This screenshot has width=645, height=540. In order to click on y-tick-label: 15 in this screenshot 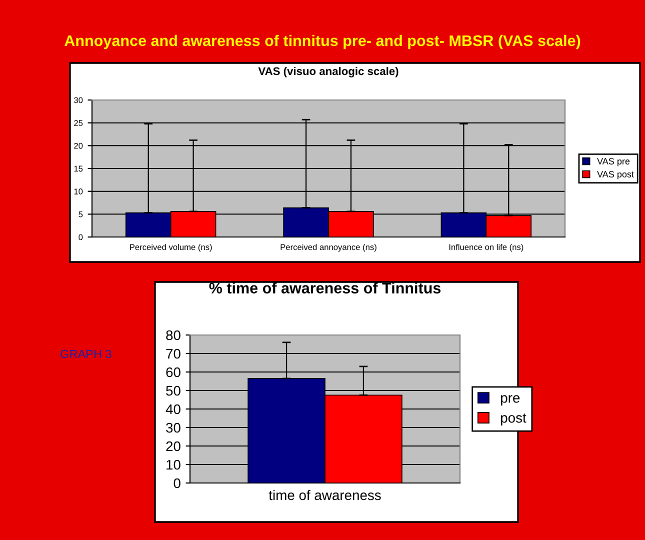, I will do `click(78, 169)`.